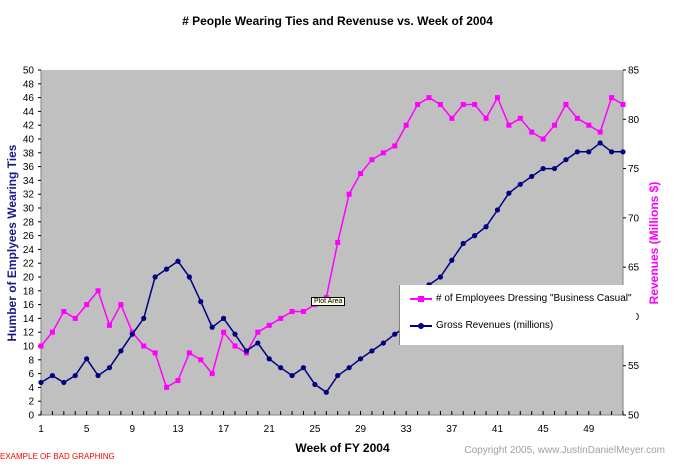 Image resolution: width=675 pixels, height=475 pixels. What do you see at coordinates (634, 169) in the screenshot?
I see `y-tick-label-right: 75` at bounding box center [634, 169].